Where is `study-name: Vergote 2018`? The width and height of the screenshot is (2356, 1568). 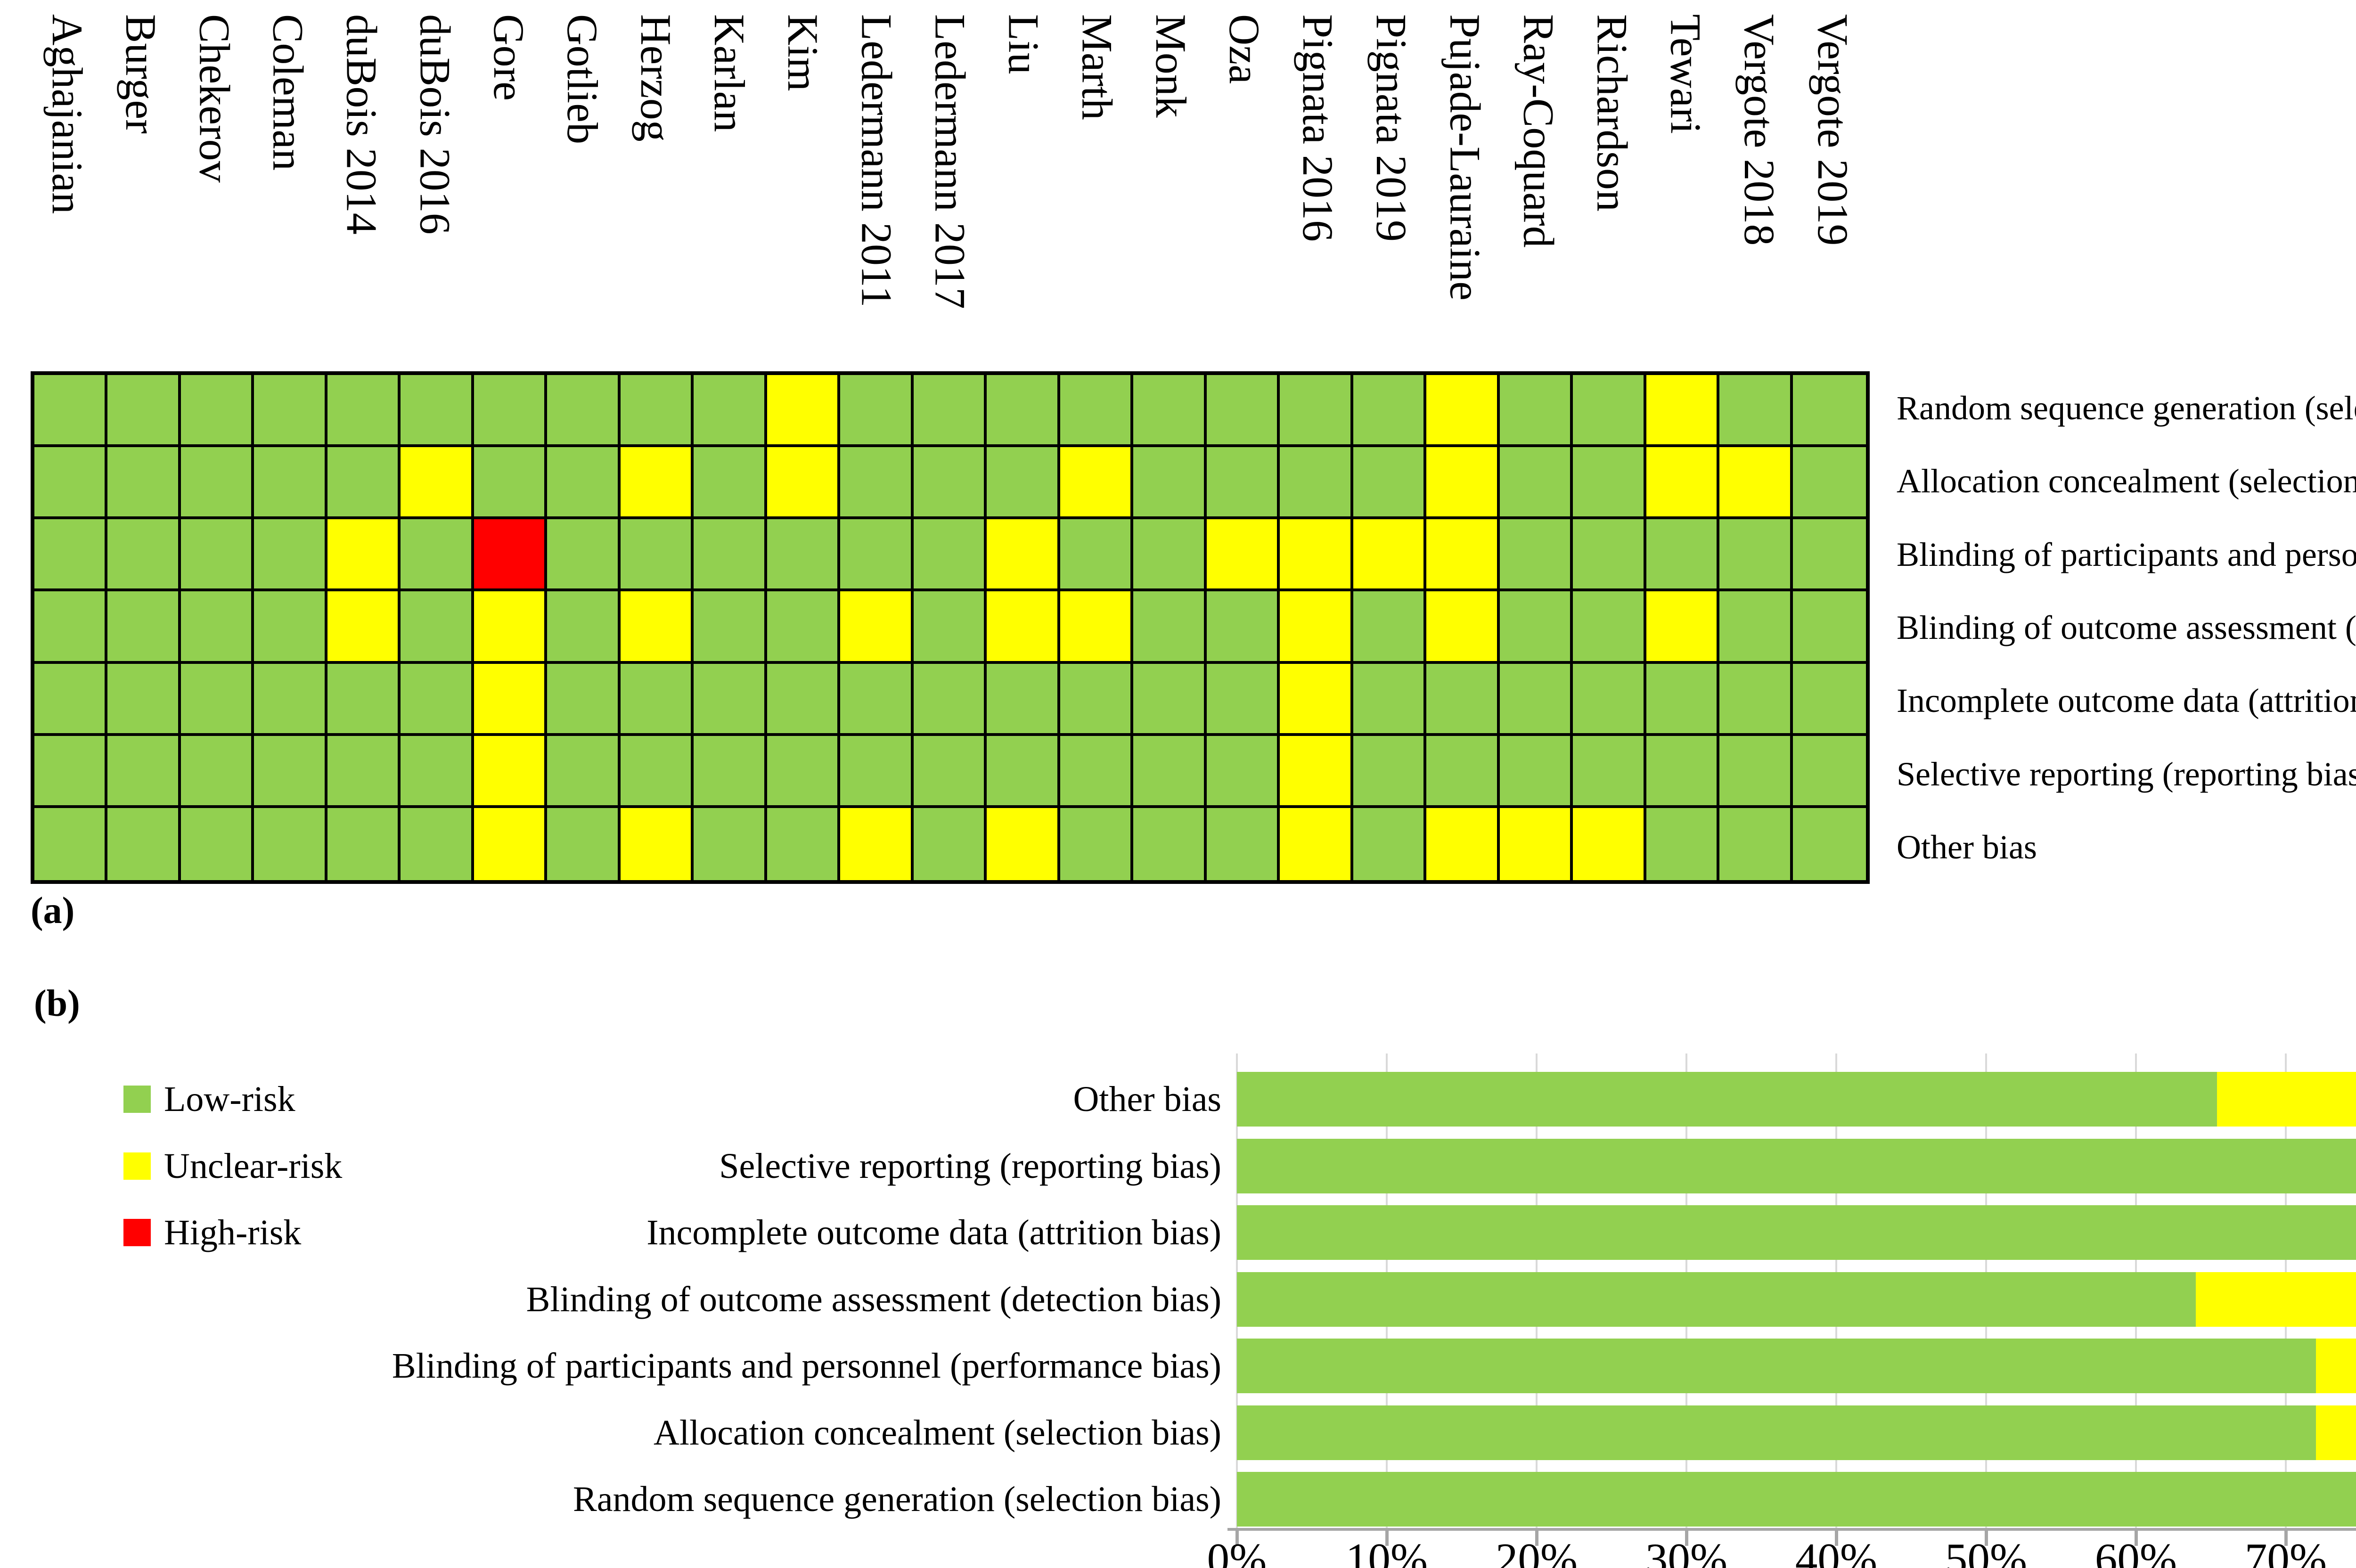
study-name: Vergote 2018 is located at coordinates (1759, 130).